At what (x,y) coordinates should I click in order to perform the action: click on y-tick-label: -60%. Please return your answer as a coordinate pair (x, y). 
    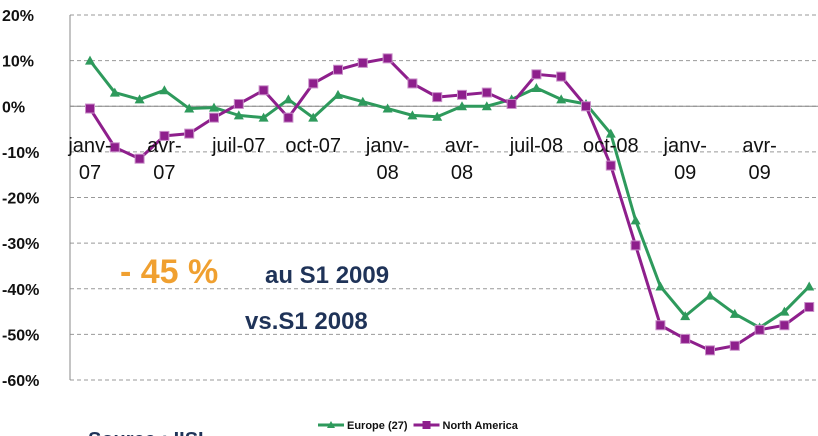
    Looking at the image, I should click on (20, 381).